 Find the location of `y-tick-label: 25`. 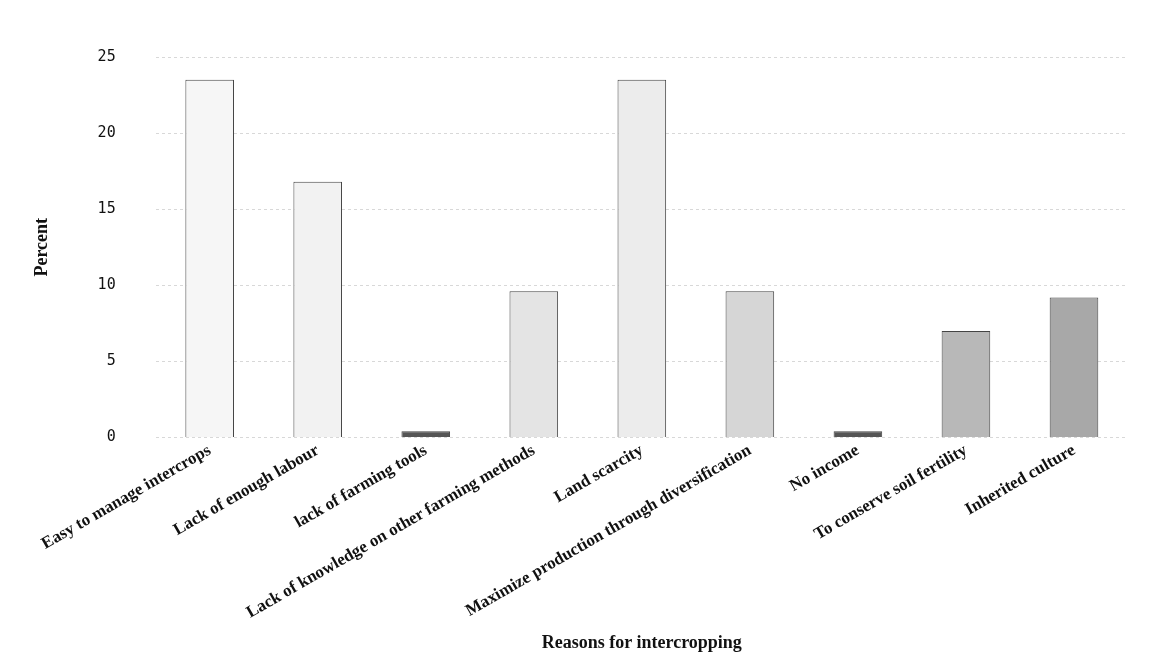

y-tick-label: 25 is located at coordinates (106, 55).